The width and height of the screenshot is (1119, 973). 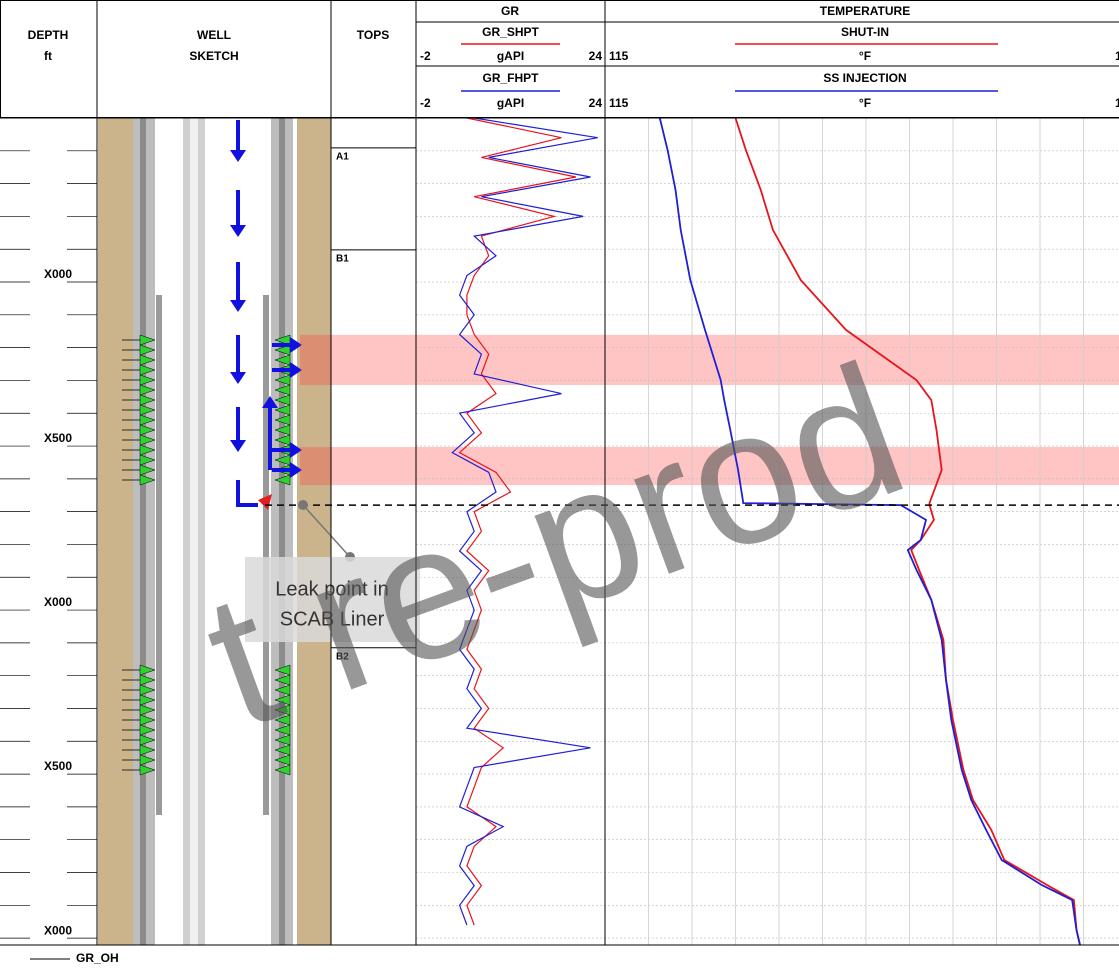 I want to click on top-label: A1, so click(x=342, y=156).